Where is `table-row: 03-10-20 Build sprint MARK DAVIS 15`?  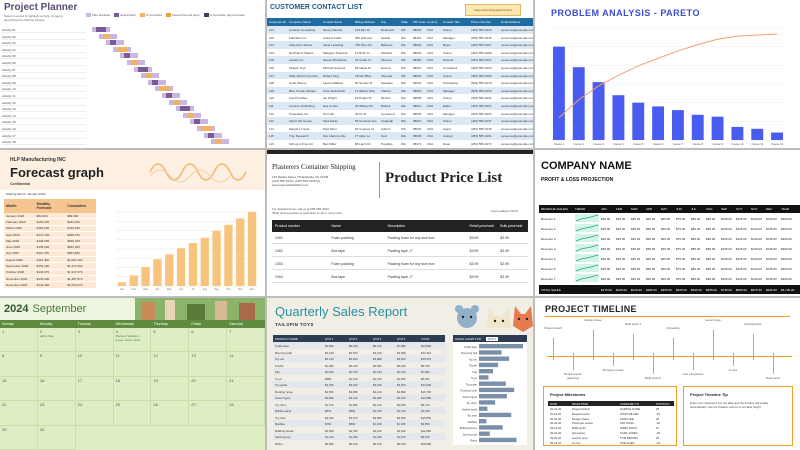
table-row: 03-10-20 Build sprint MARK DAVIS 15 is located at coordinates (611, 428).